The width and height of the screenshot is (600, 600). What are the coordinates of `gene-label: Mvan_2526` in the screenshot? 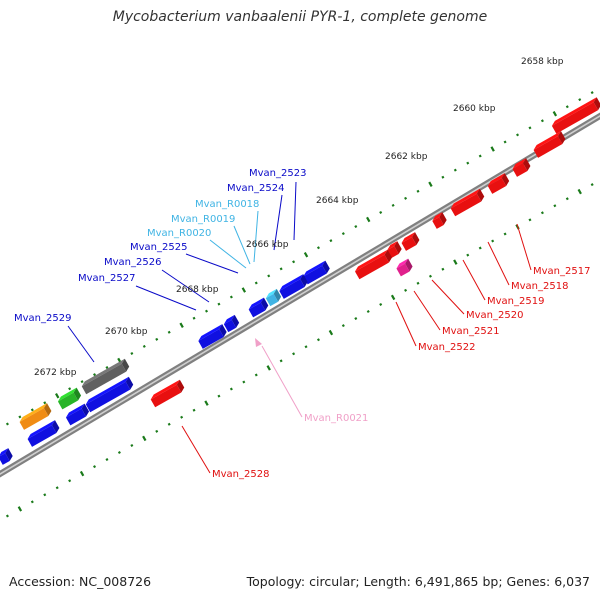 It's located at (132, 262).